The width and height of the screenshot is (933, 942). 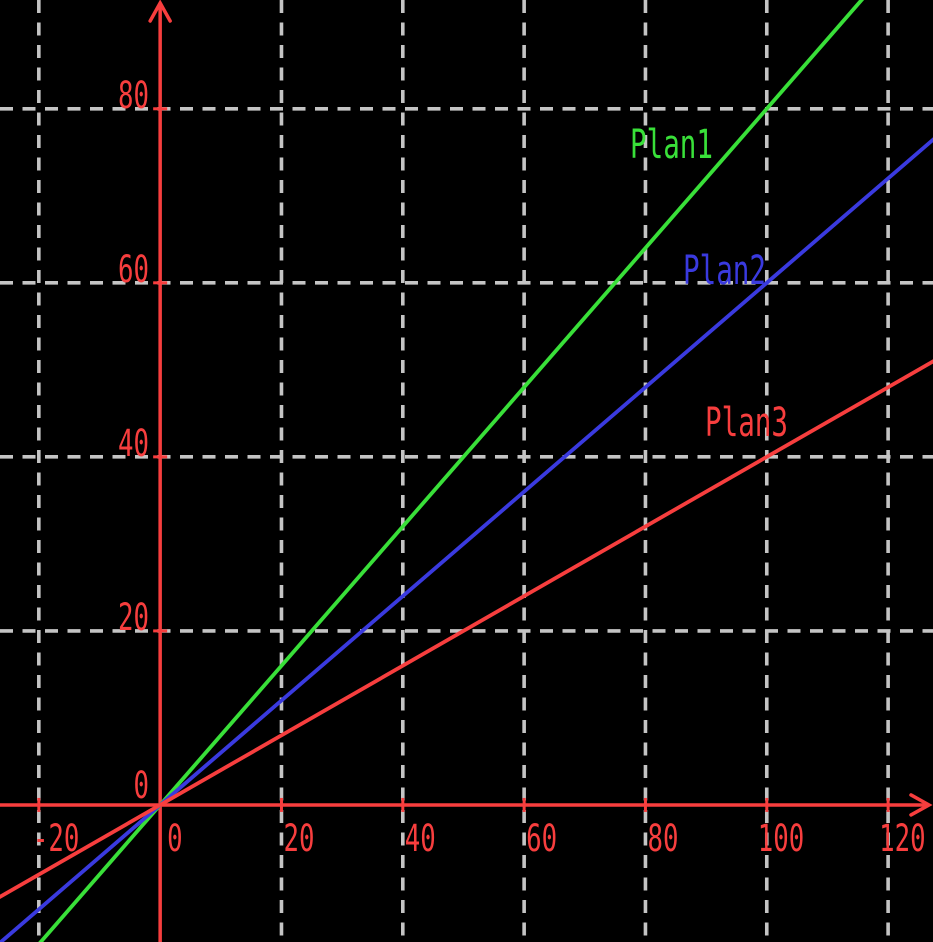 I want to click on x-tick-label-0: 0, so click(x=175, y=838).